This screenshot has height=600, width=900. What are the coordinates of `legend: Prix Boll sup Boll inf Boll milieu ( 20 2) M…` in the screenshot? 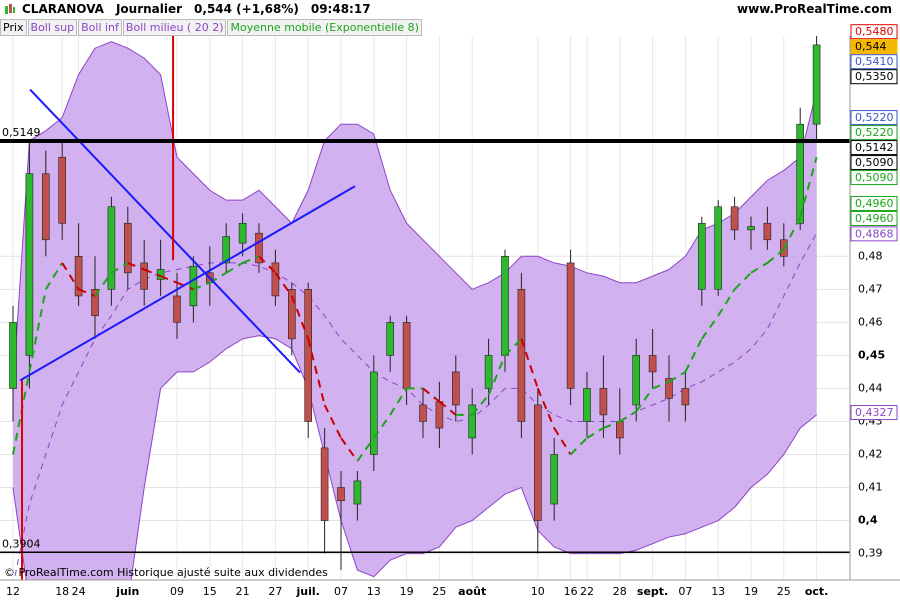 It's located at (211, 27).